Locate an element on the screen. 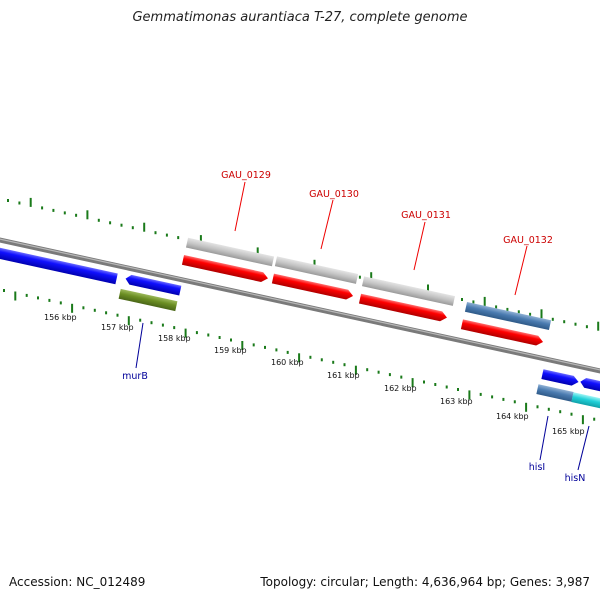  scale-label-158: 158 kbp is located at coordinates (174, 338).